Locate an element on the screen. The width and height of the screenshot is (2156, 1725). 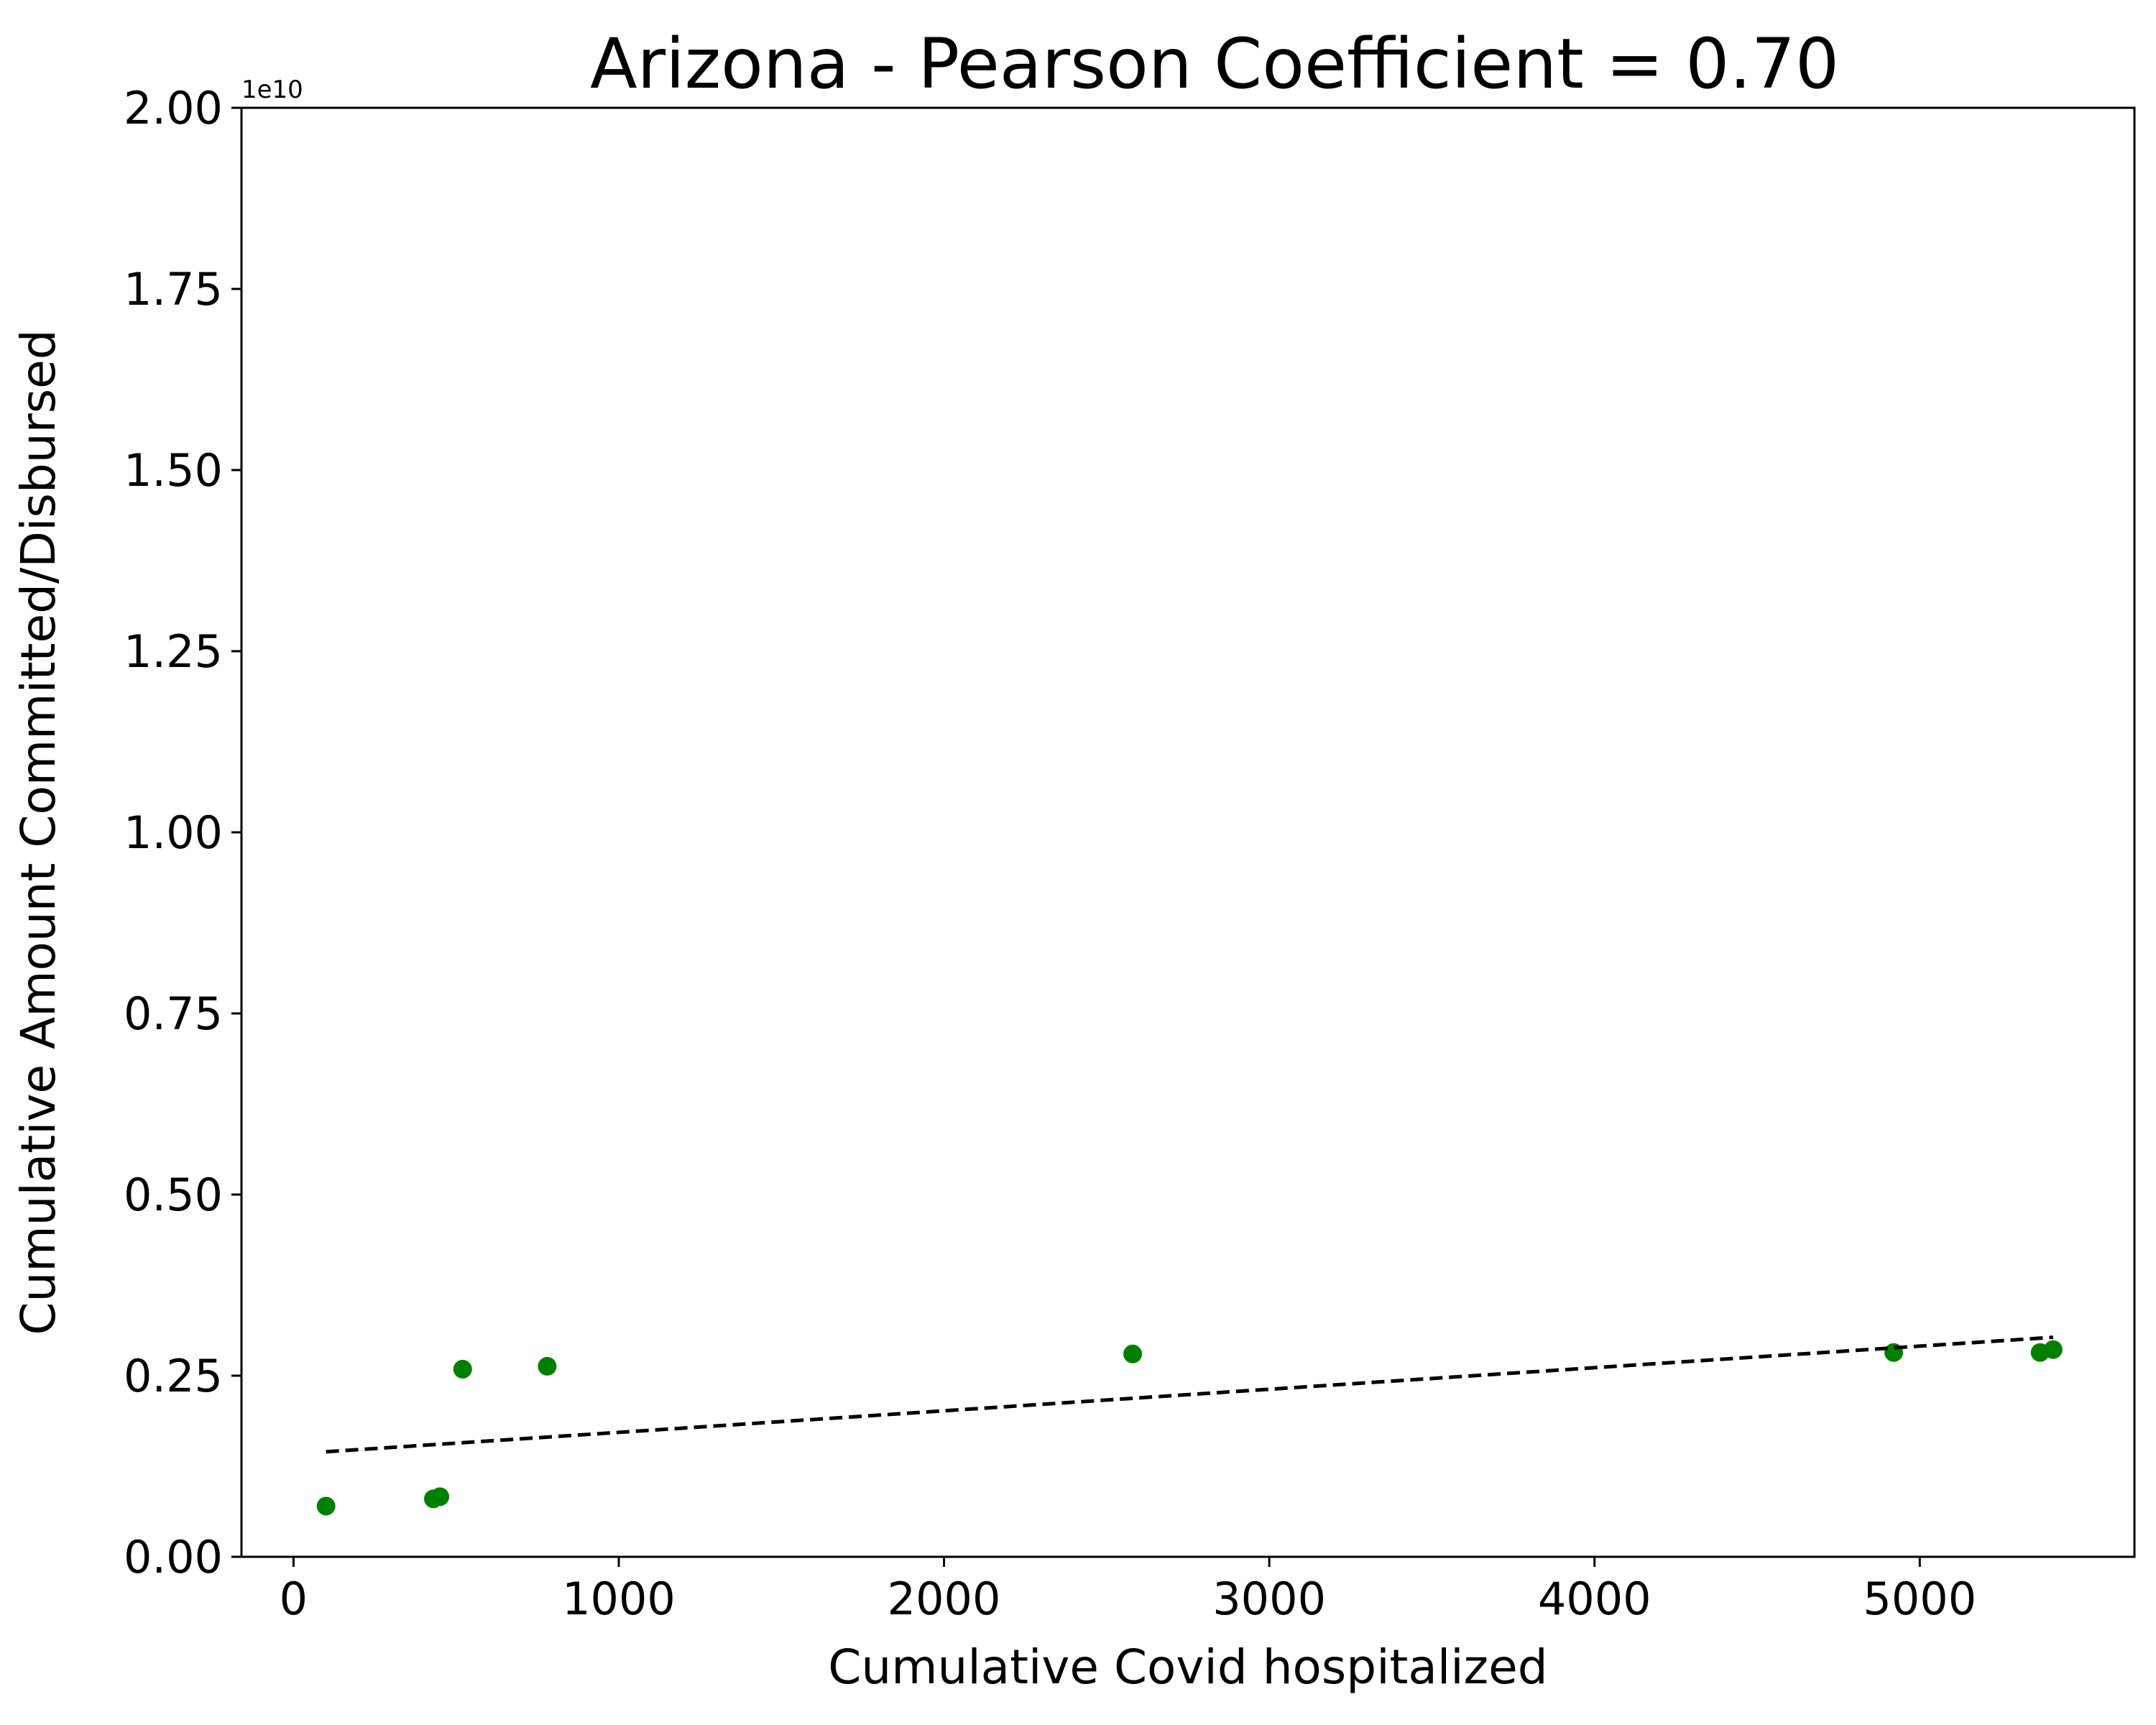
y-tick-label: 2.00 is located at coordinates (173, 108).